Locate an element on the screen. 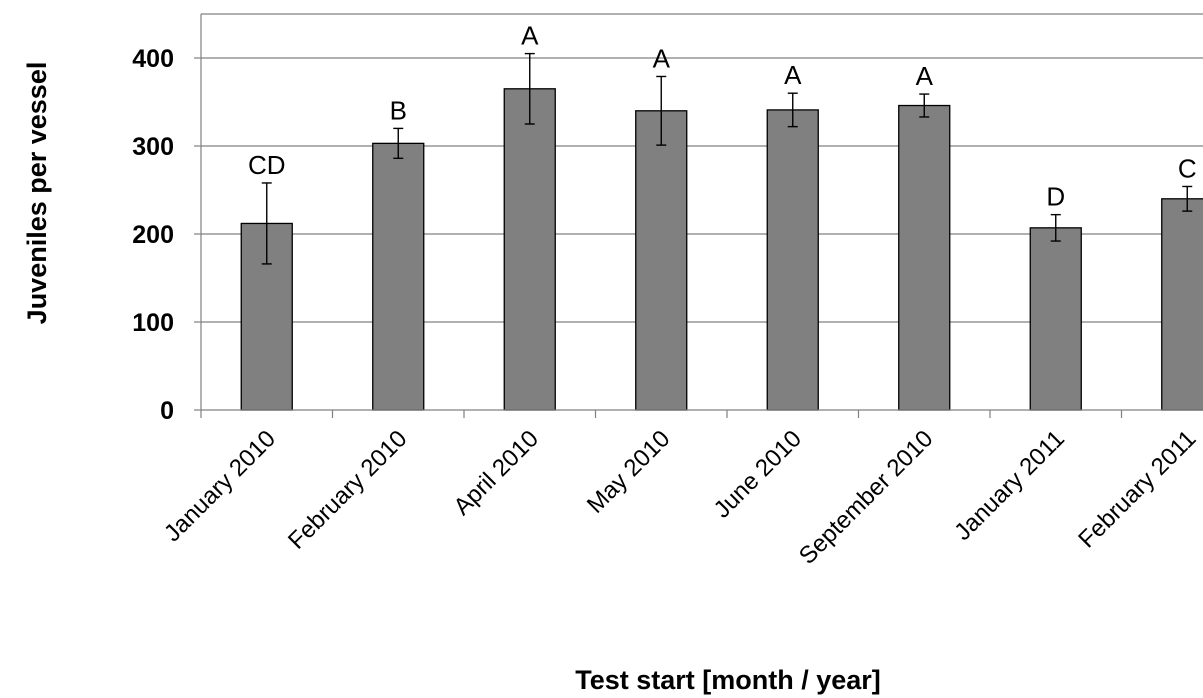  y-tick-label: 200 is located at coordinates (153, 235).